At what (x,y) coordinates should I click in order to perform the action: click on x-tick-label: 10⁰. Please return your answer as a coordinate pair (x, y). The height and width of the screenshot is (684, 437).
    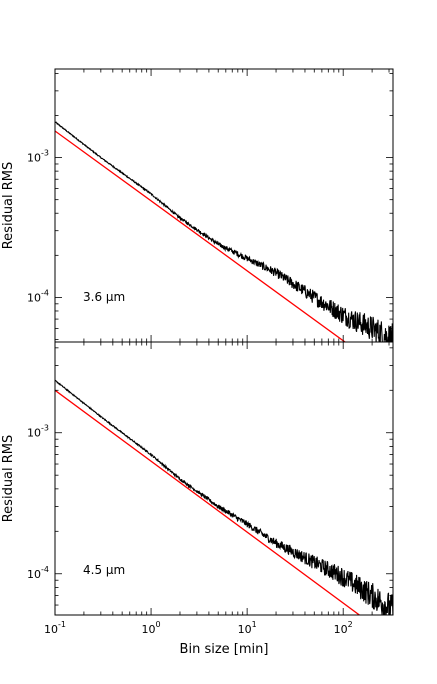
    Looking at the image, I should click on (151, 628).